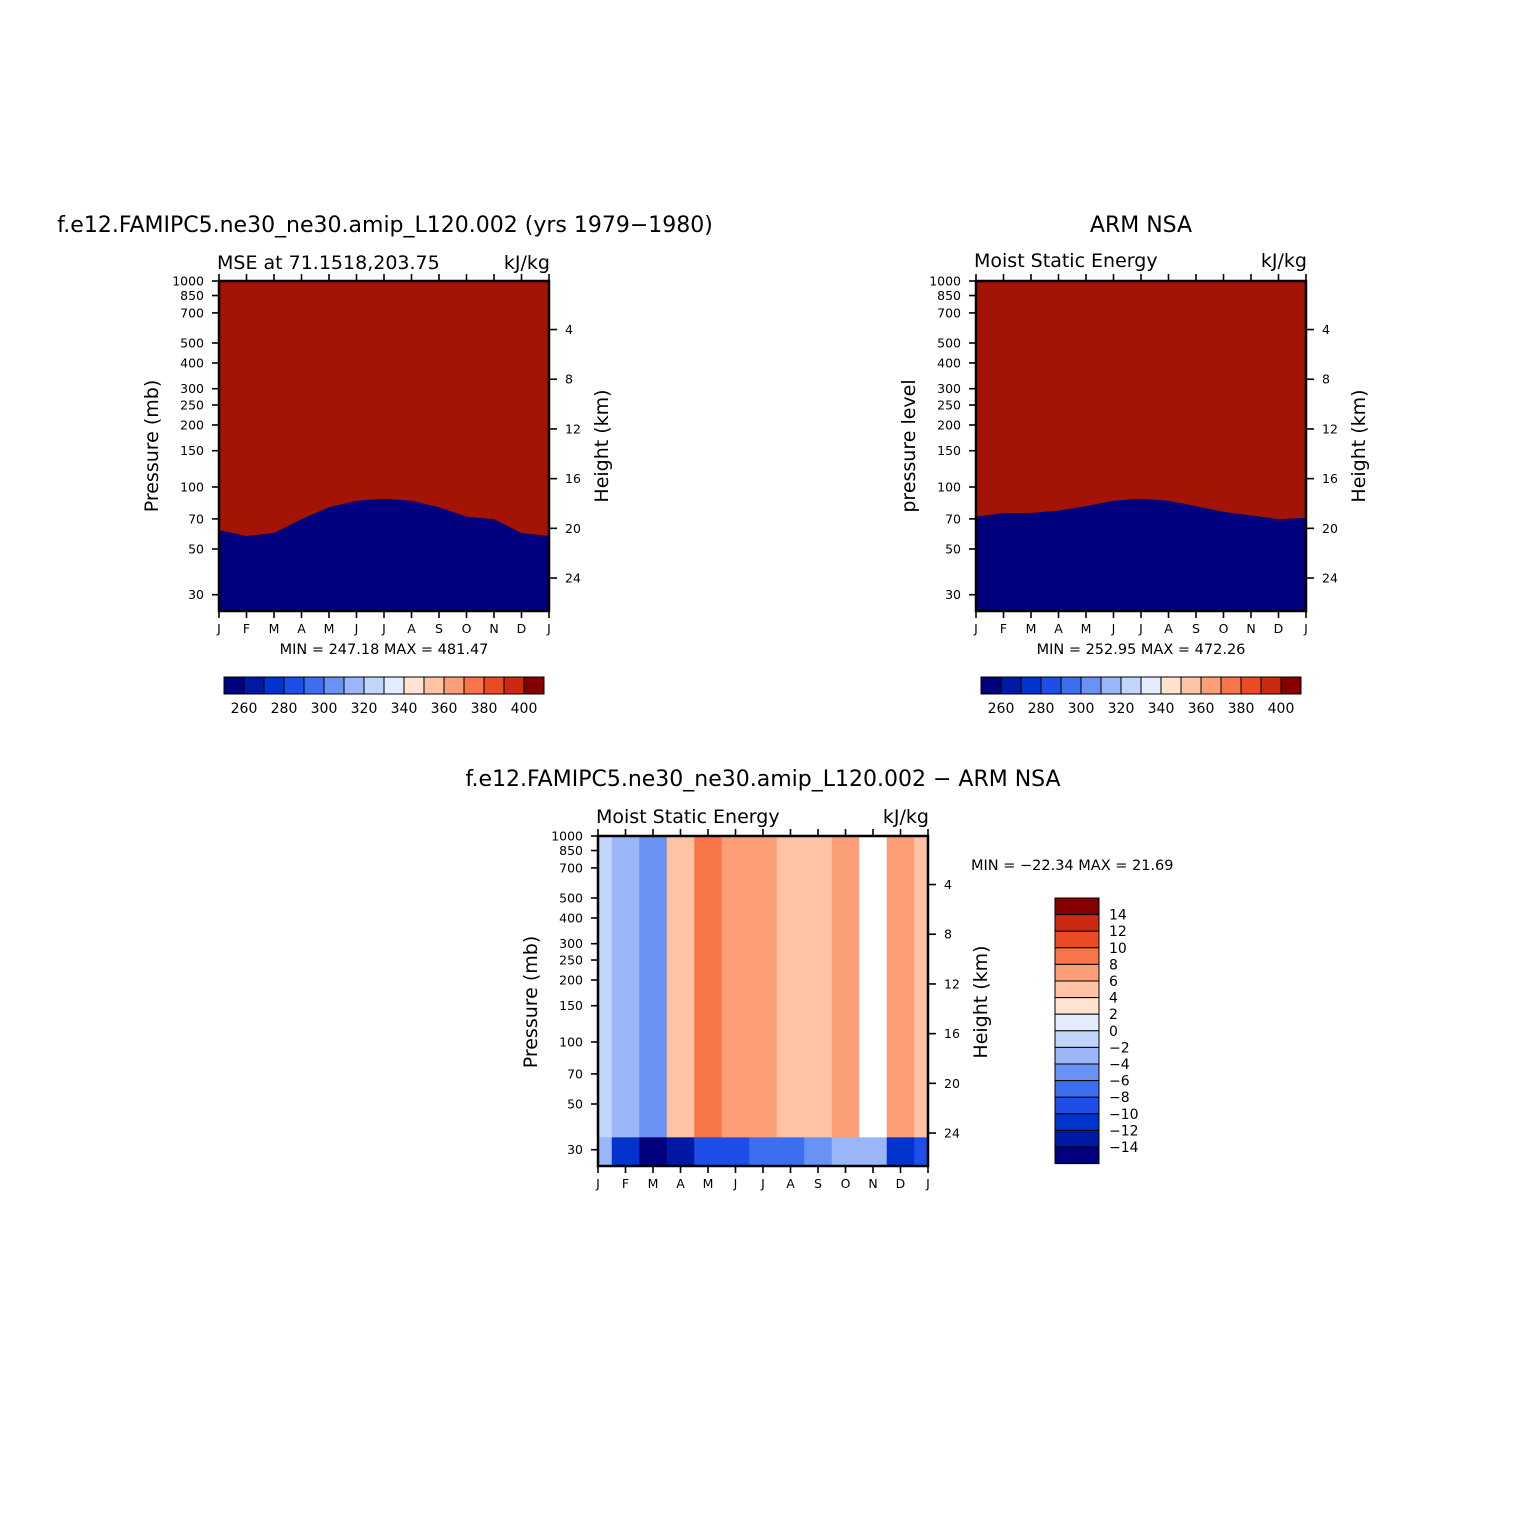 The height and width of the screenshot is (1525, 1525). Describe the element at coordinates (571, 960) in the screenshot. I see `y-tick-label: 250` at that location.